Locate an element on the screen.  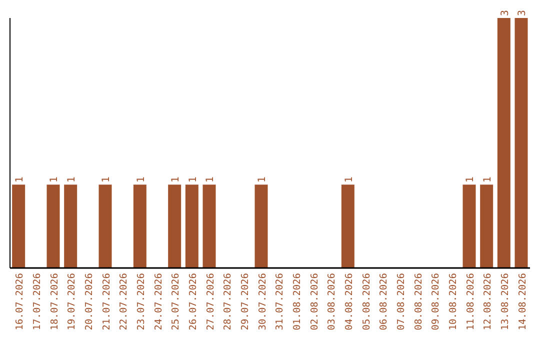
x-tick-label: 19.07.2026 is located at coordinates (72, 301).